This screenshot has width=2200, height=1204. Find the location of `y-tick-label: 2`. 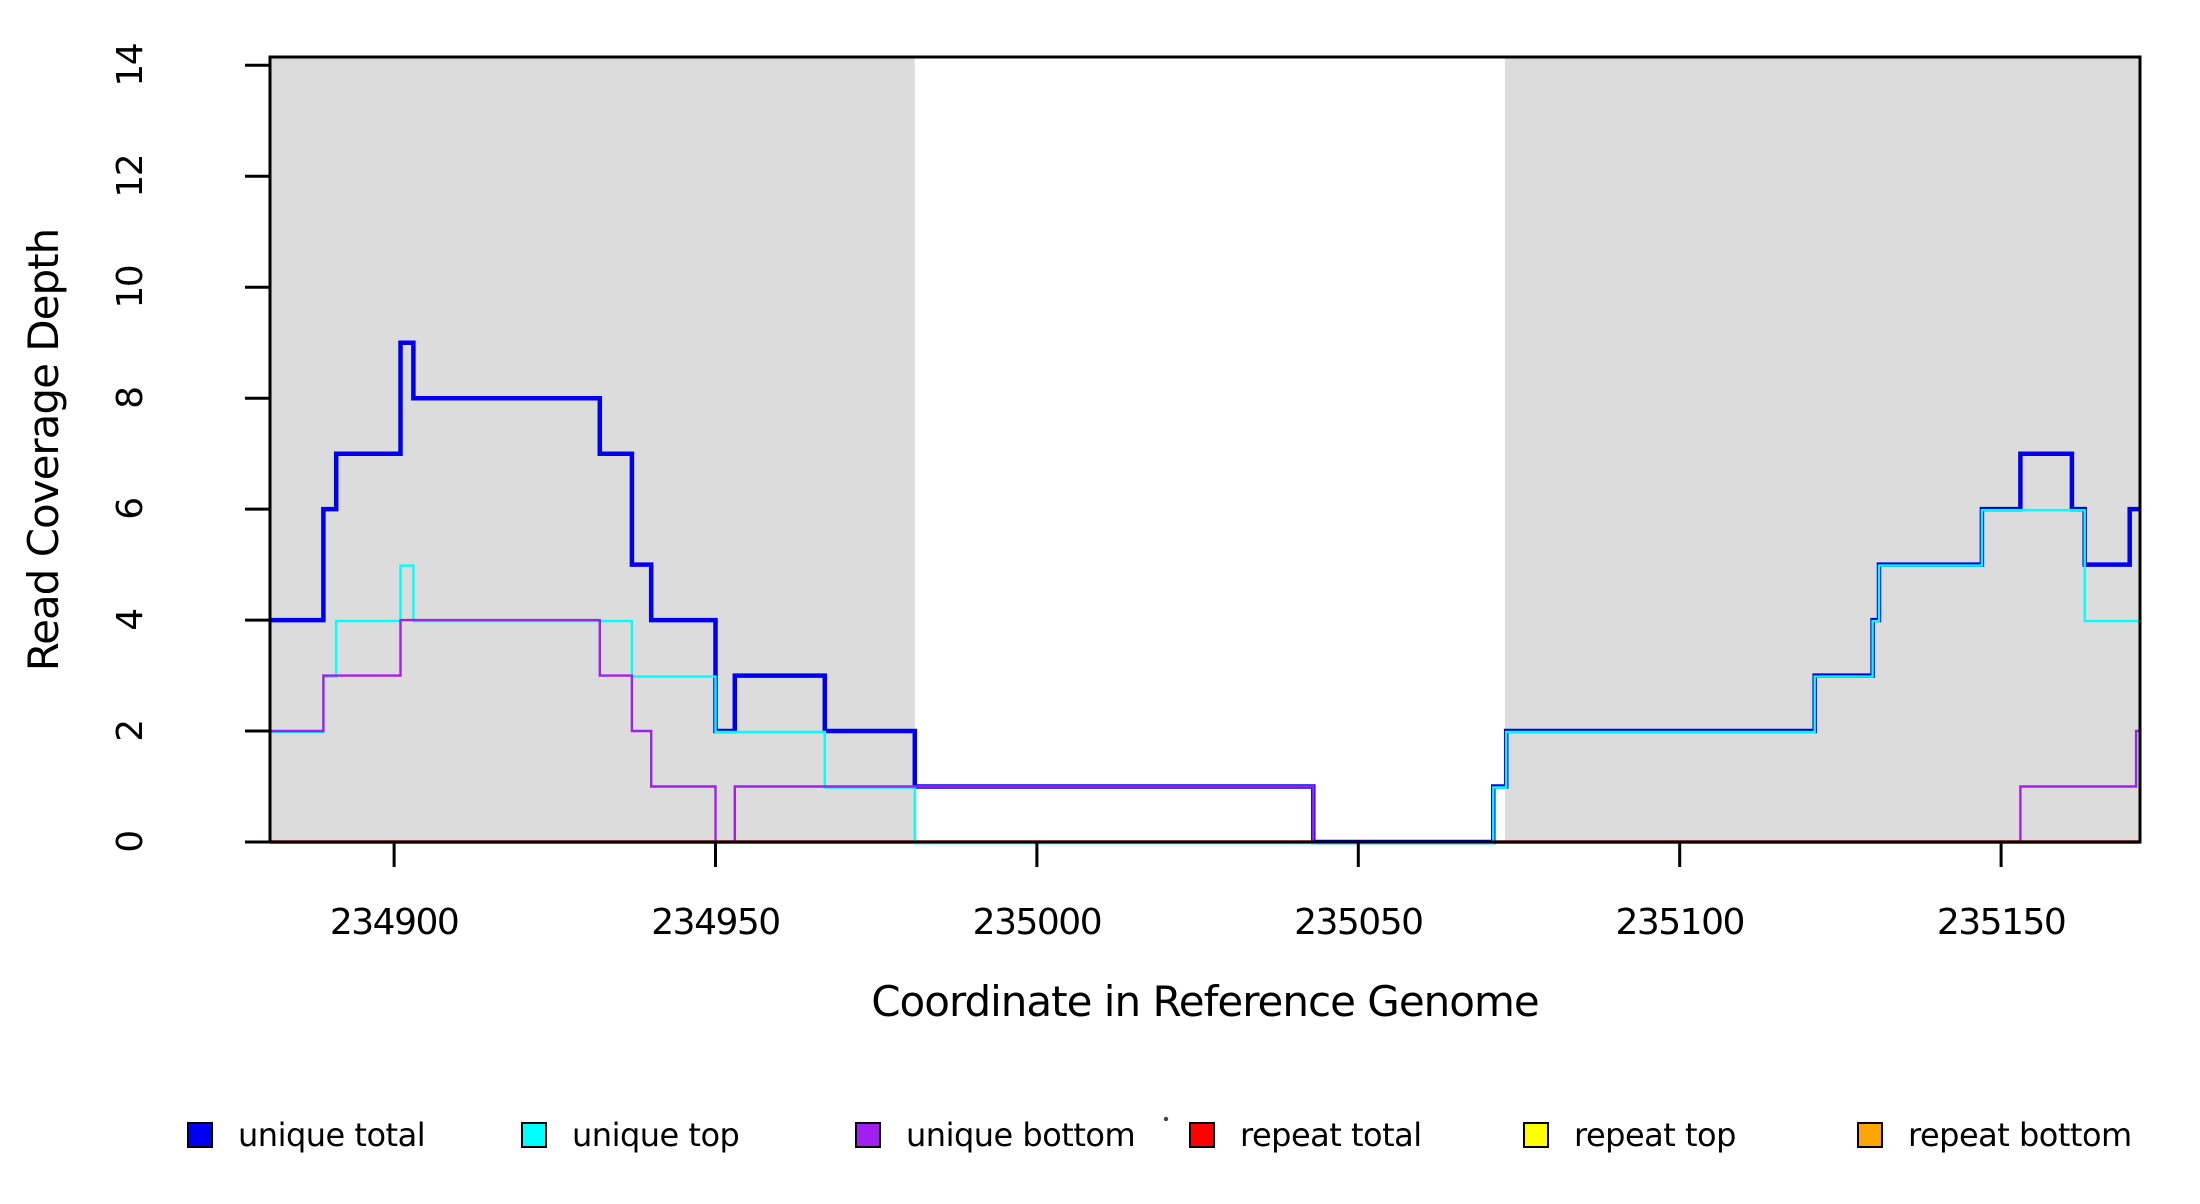

y-tick-label: 2 is located at coordinates (130, 730).